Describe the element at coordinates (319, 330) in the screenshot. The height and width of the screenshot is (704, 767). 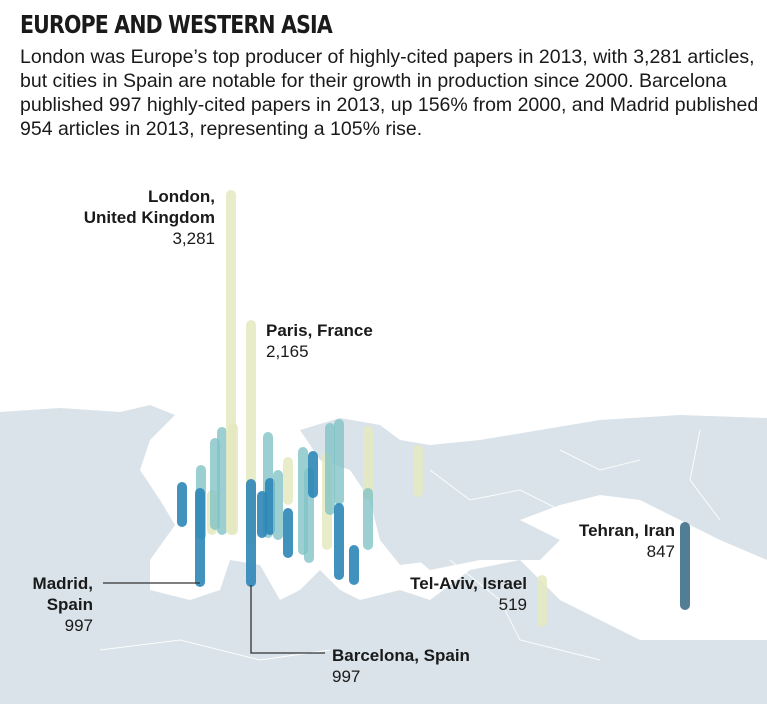
I see `city-name: Paris, France` at that location.